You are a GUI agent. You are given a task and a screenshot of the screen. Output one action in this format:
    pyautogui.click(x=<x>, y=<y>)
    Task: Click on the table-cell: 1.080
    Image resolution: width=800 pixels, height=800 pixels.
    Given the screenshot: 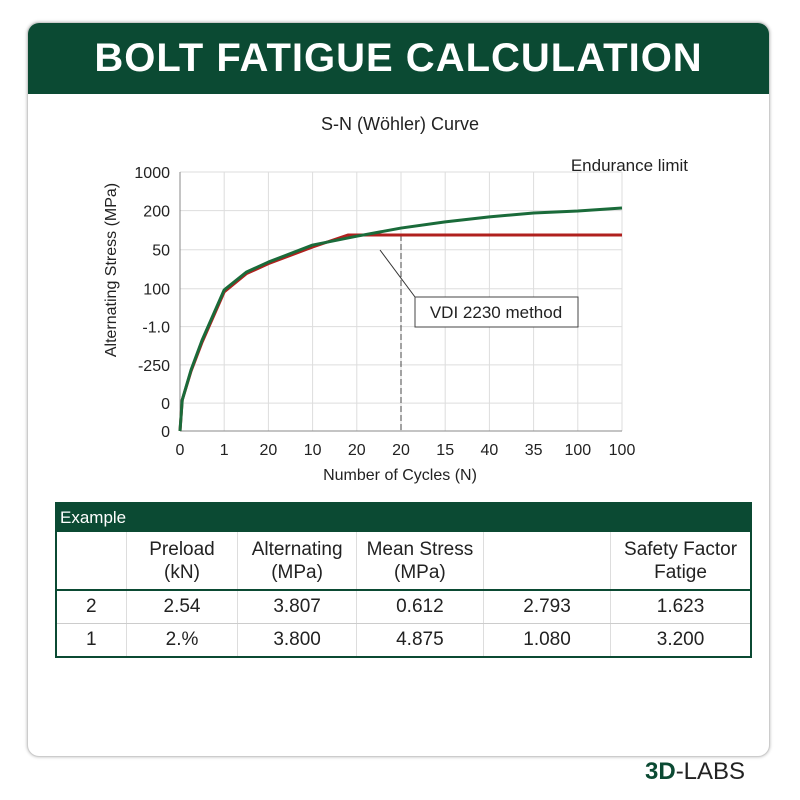 What is the action you would take?
    pyautogui.click(x=546, y=640)
    